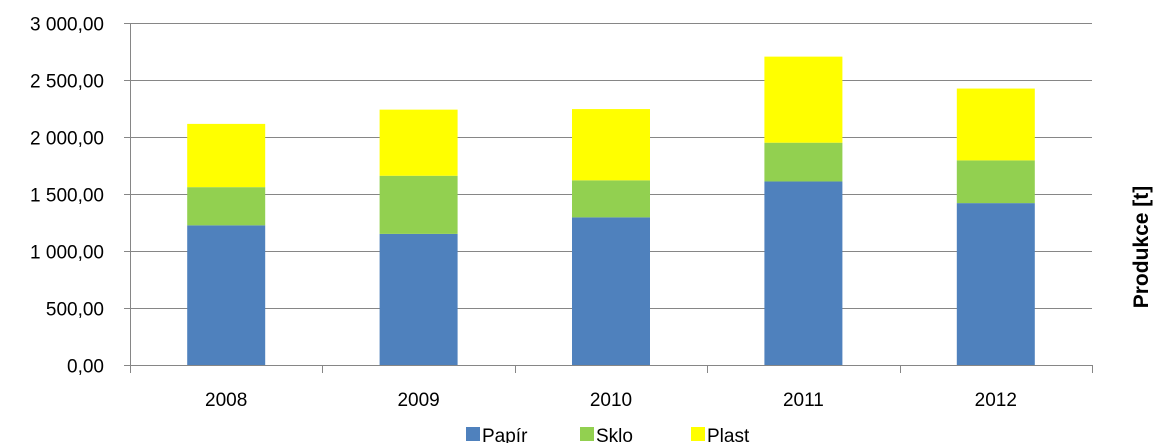 The height and width of the screenshot is (443, 1158). What do you see at coordinates (473, 434) in the screenshot?
I see `legend-swatch-papír` at bounding box center [473, 434].